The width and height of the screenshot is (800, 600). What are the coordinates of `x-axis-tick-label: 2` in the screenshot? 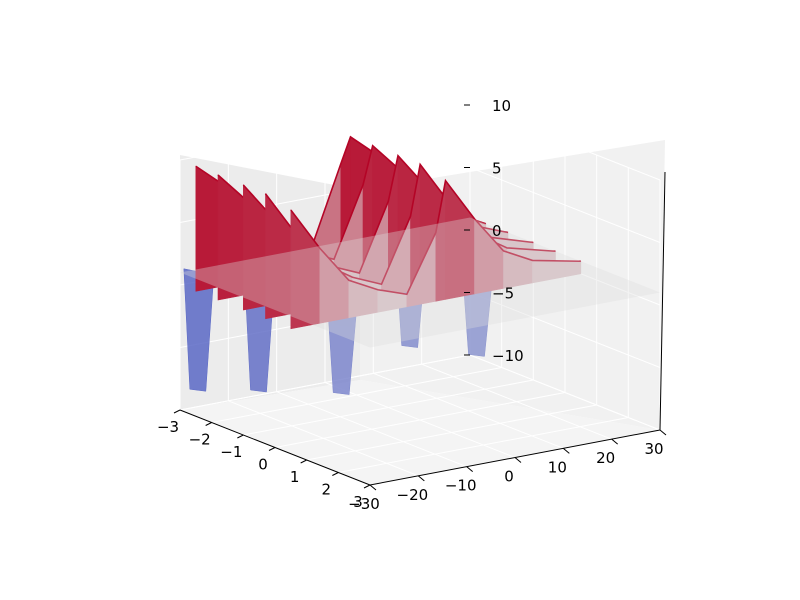 It's located at (327, 490).